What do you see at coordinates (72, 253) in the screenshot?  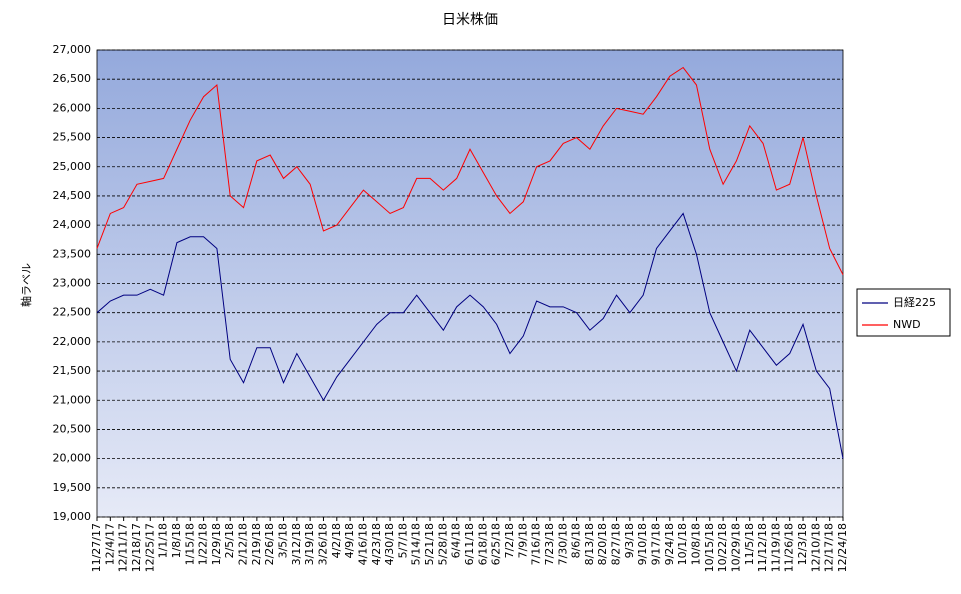 I see `y-tick-label: 23,500` at bounding box center [72, 253].